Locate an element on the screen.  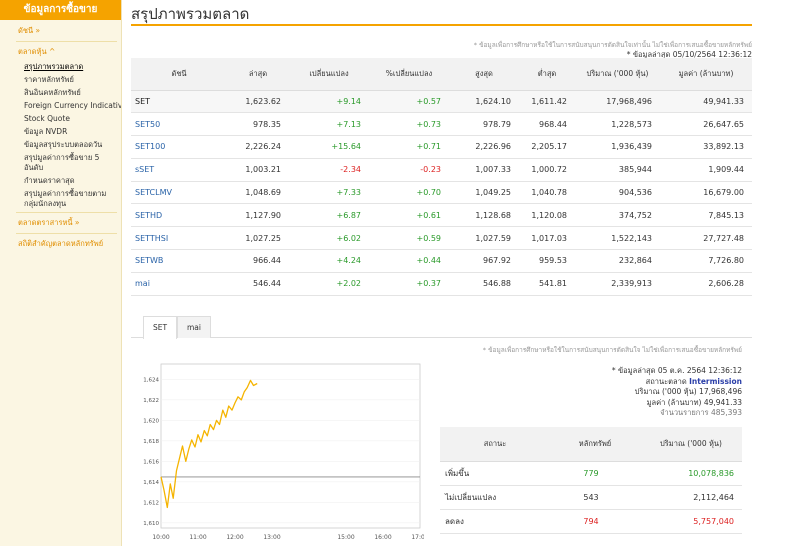
change-cell: +4.24 is located at coordinates (329, 261).